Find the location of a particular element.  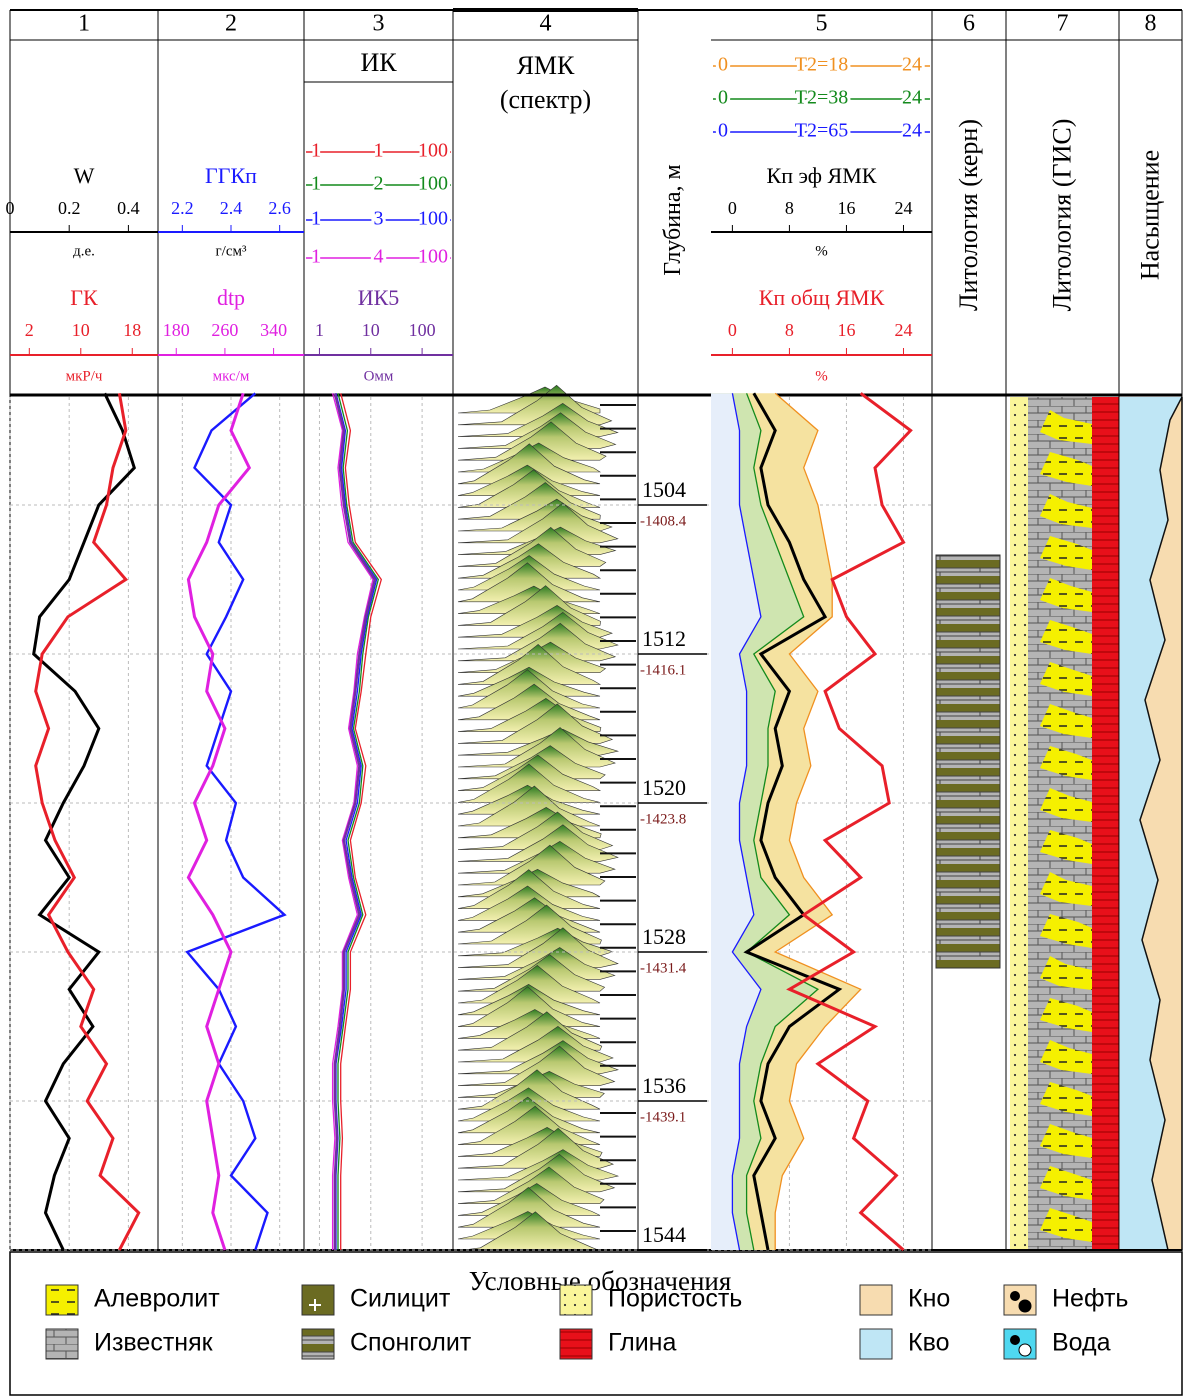

legend-label: Спонголит is located at coordinates (411, 1343).